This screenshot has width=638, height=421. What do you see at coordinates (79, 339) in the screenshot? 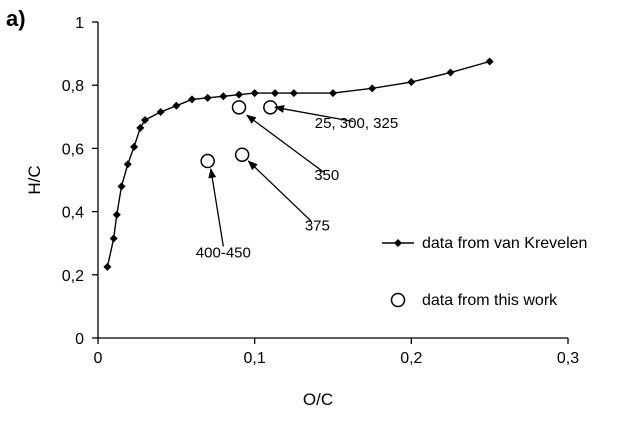
I see `y-tick-label: 0` at bounding box center [79, 339].